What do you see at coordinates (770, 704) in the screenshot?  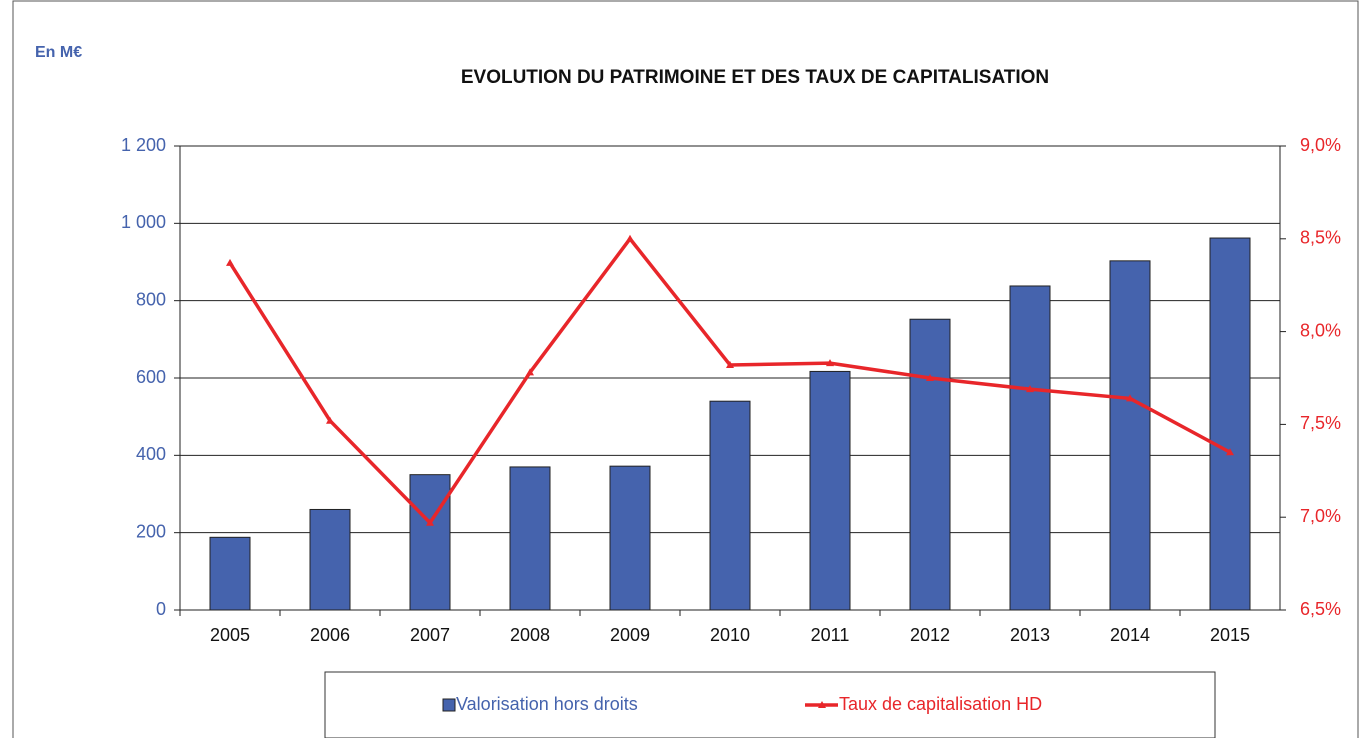 I see `legend-box` at bounding box center [770, 704].